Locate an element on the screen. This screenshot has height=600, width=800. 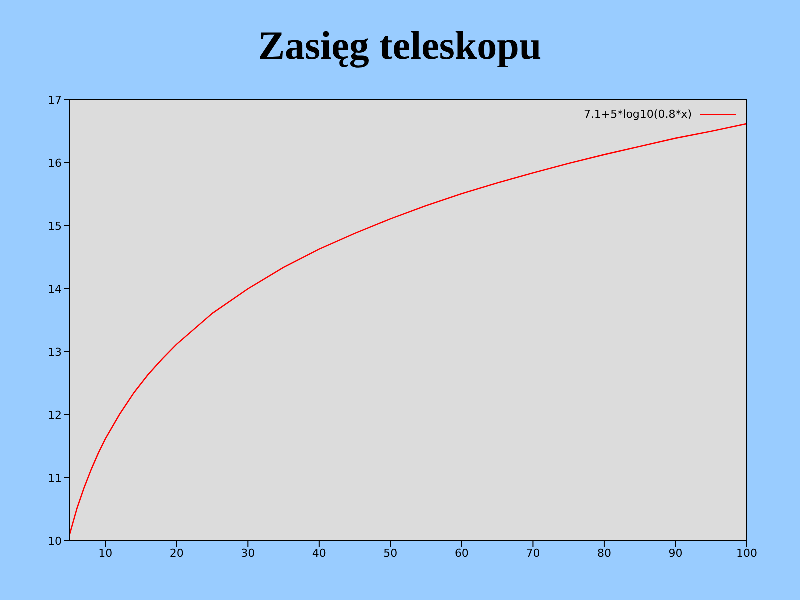
y-tick-label: 10 is located at coordinates (55, 541).